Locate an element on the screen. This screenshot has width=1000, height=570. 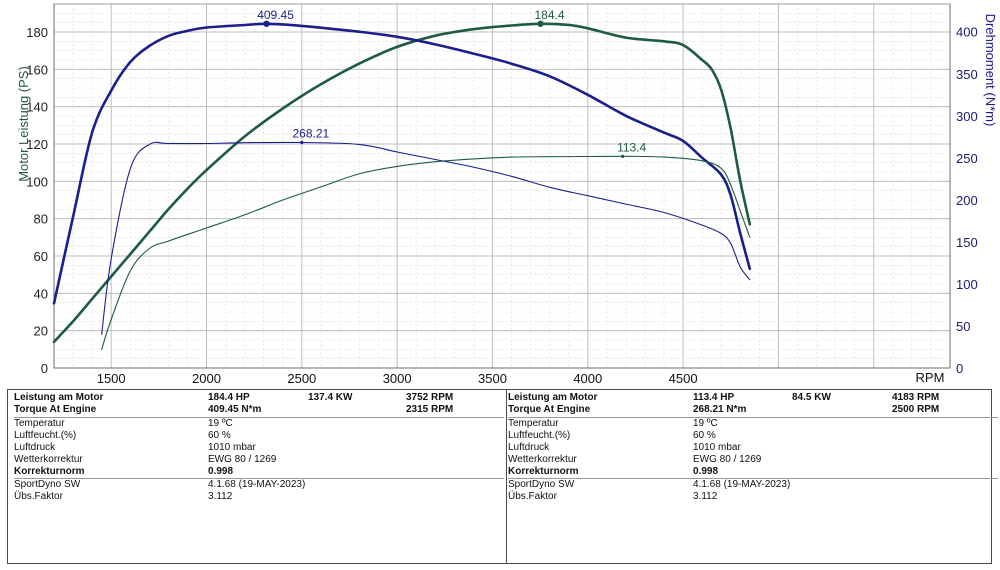
weather-correction-label: Wetterkorrektur is located at coordinates (48, 459).